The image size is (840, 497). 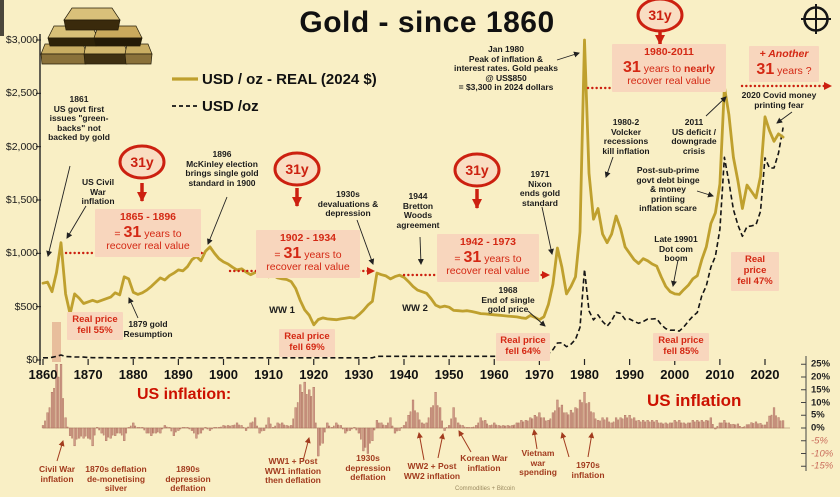 I want to click on x-axis-label: 1910, so click(x=269, y=374).